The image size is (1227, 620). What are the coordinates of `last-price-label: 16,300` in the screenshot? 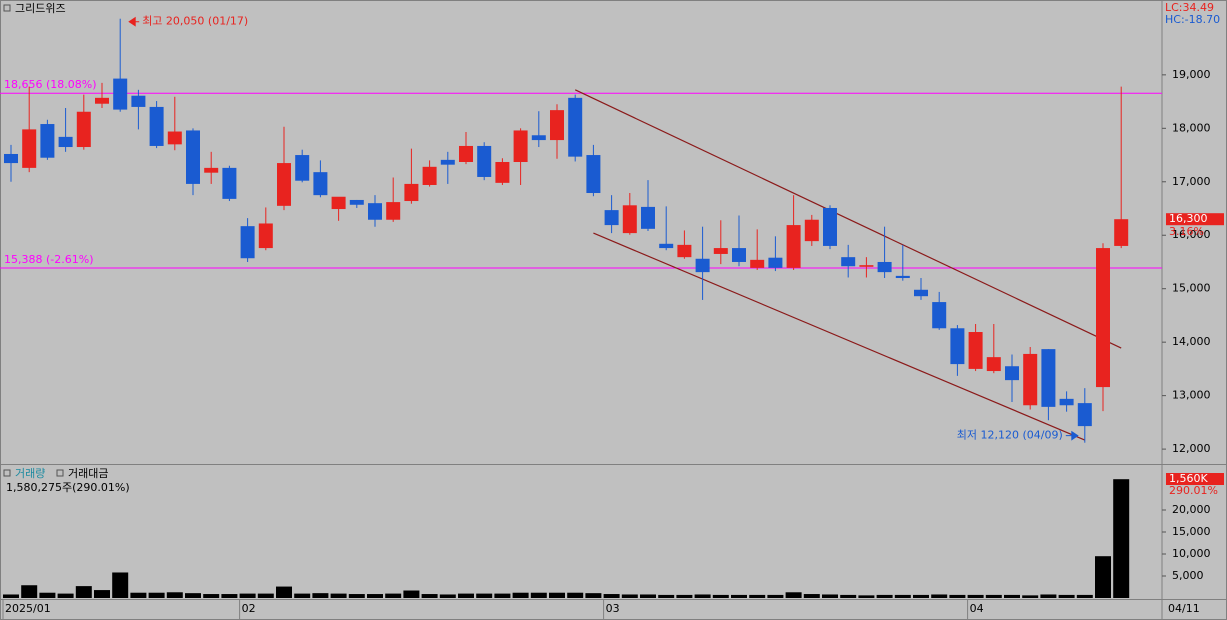 It's located at (1188, 218).